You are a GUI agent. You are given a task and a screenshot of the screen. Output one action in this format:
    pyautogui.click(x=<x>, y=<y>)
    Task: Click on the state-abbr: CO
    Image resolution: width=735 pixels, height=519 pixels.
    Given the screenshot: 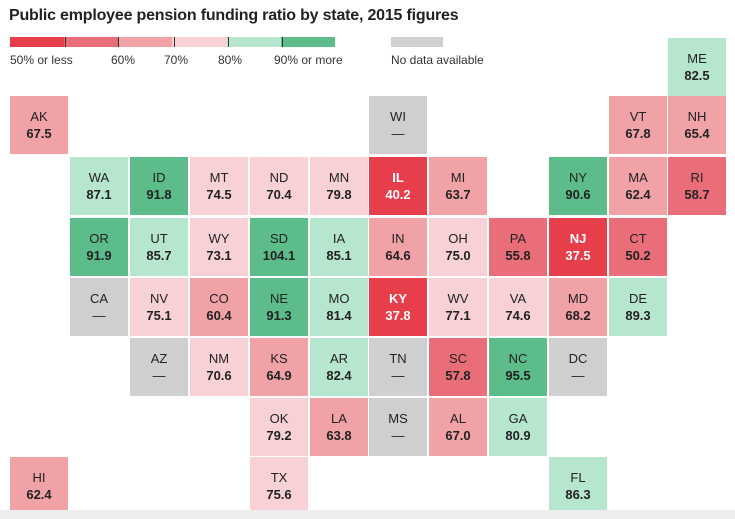 What is the action you would take?
    pyautogui.click(x=219, y=298)
    